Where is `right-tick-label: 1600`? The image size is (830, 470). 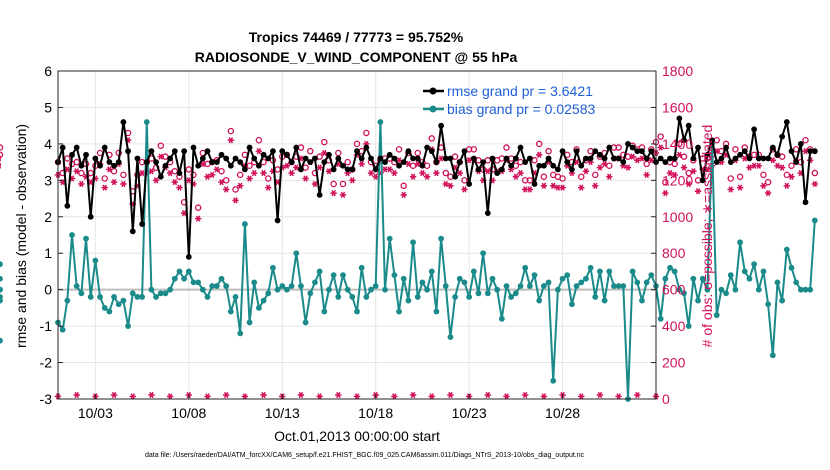
right-tick-label: 1600 is located at coordinates (677, 107).